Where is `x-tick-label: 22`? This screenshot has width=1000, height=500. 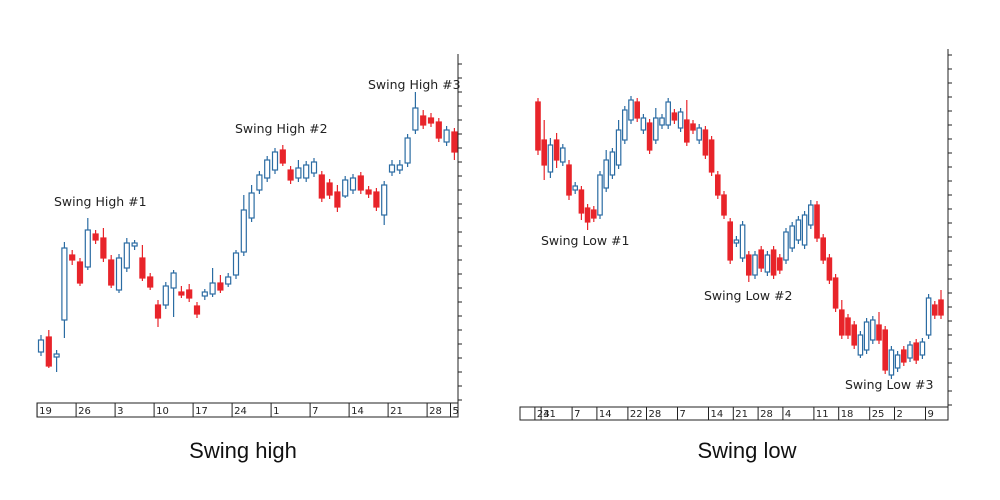 x-tick-label: 22 is located at coordinates (636, 414).